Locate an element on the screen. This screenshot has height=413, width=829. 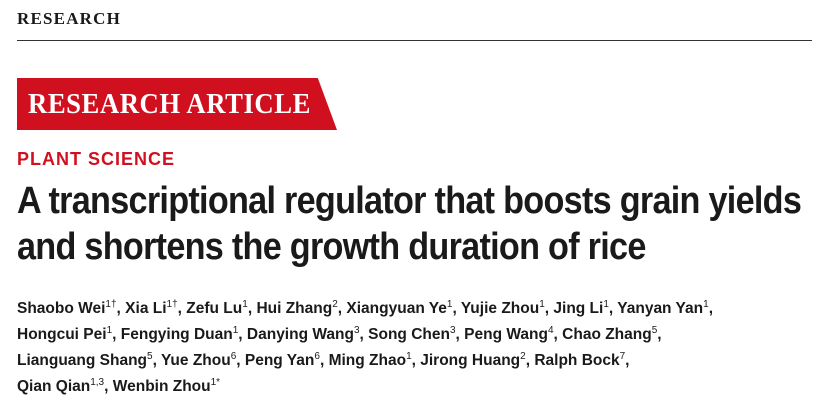
article-type-label: RESEARCH ARTICLE is located at coordinates (169, 103).